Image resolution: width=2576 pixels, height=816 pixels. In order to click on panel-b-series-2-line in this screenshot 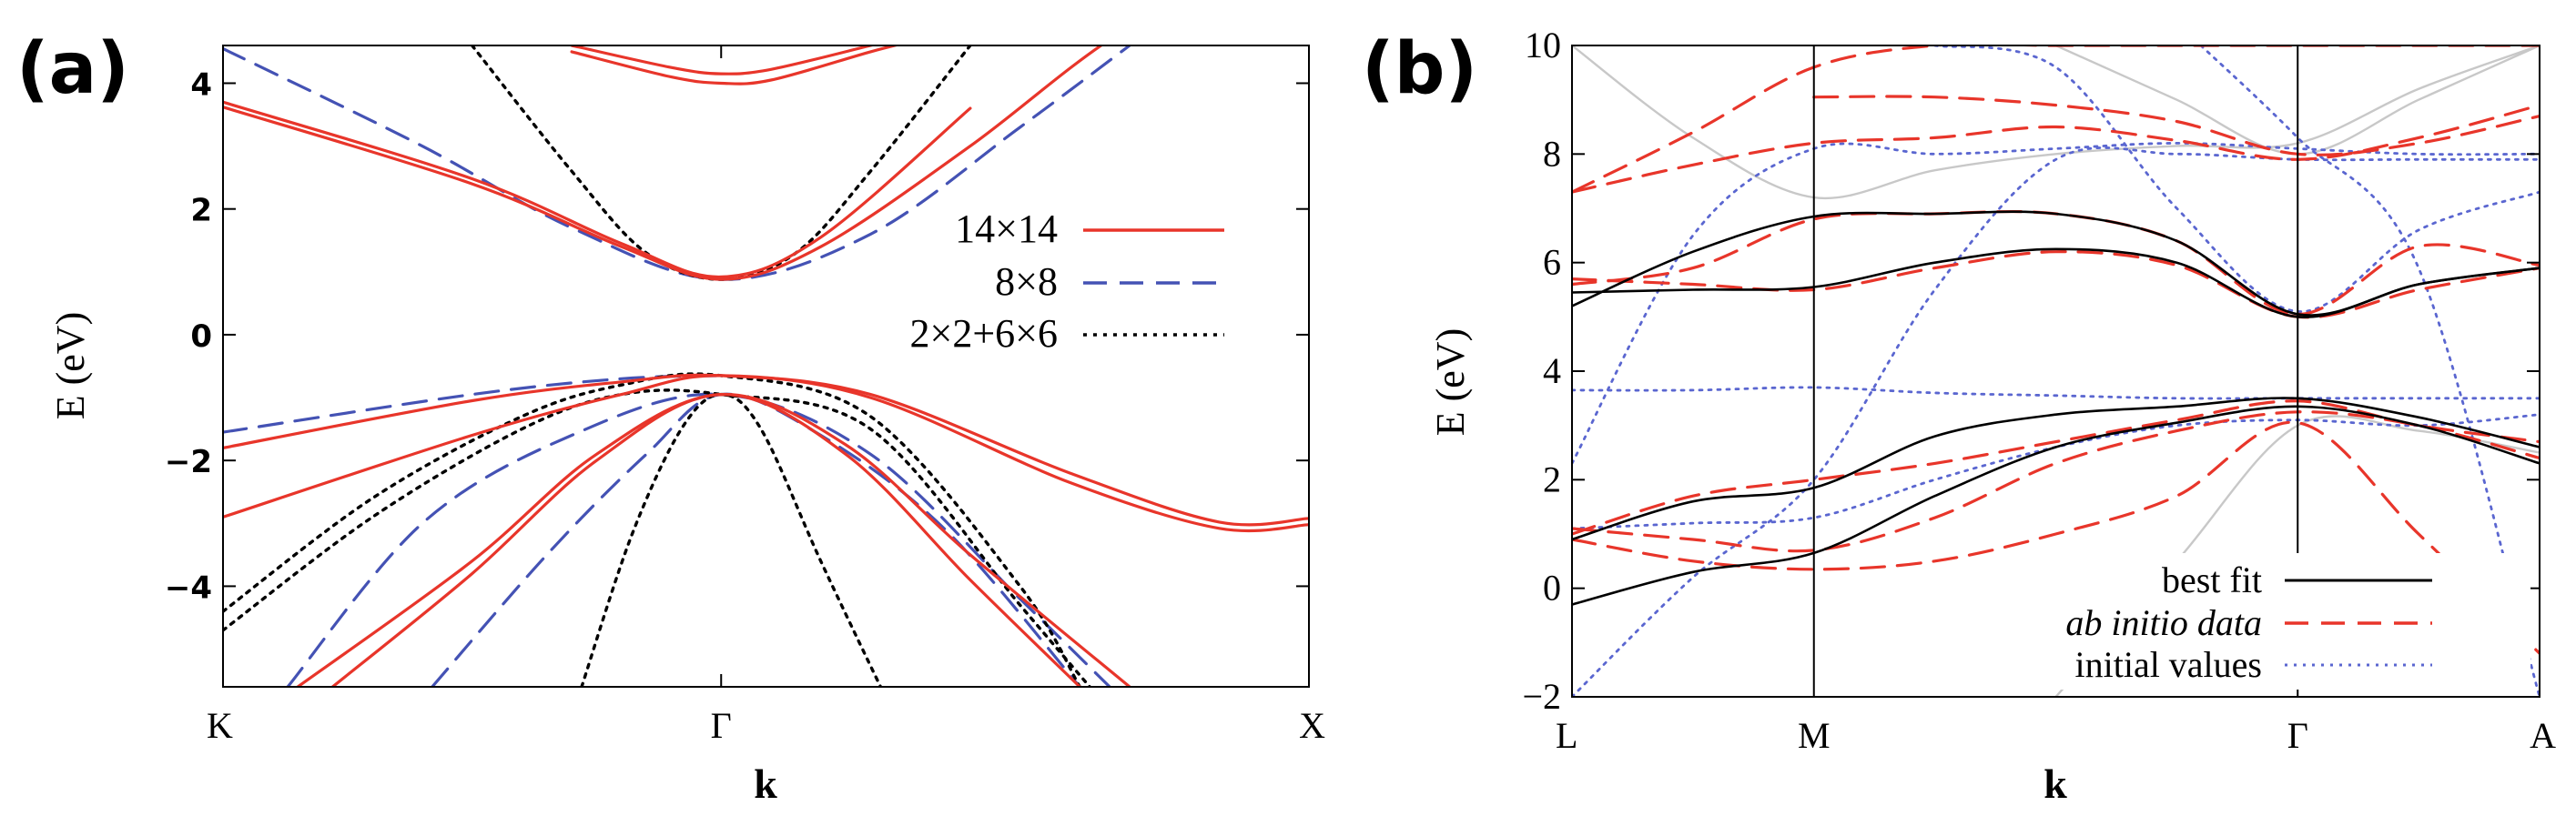, I will do `click(2056, 469)`.